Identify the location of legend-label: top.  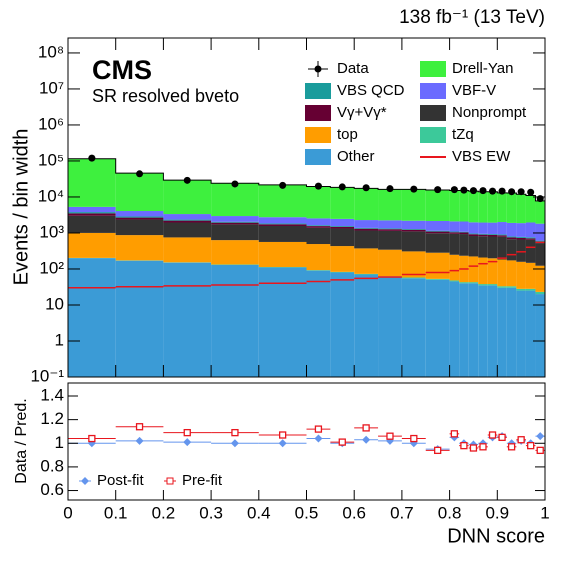
(347, 134).